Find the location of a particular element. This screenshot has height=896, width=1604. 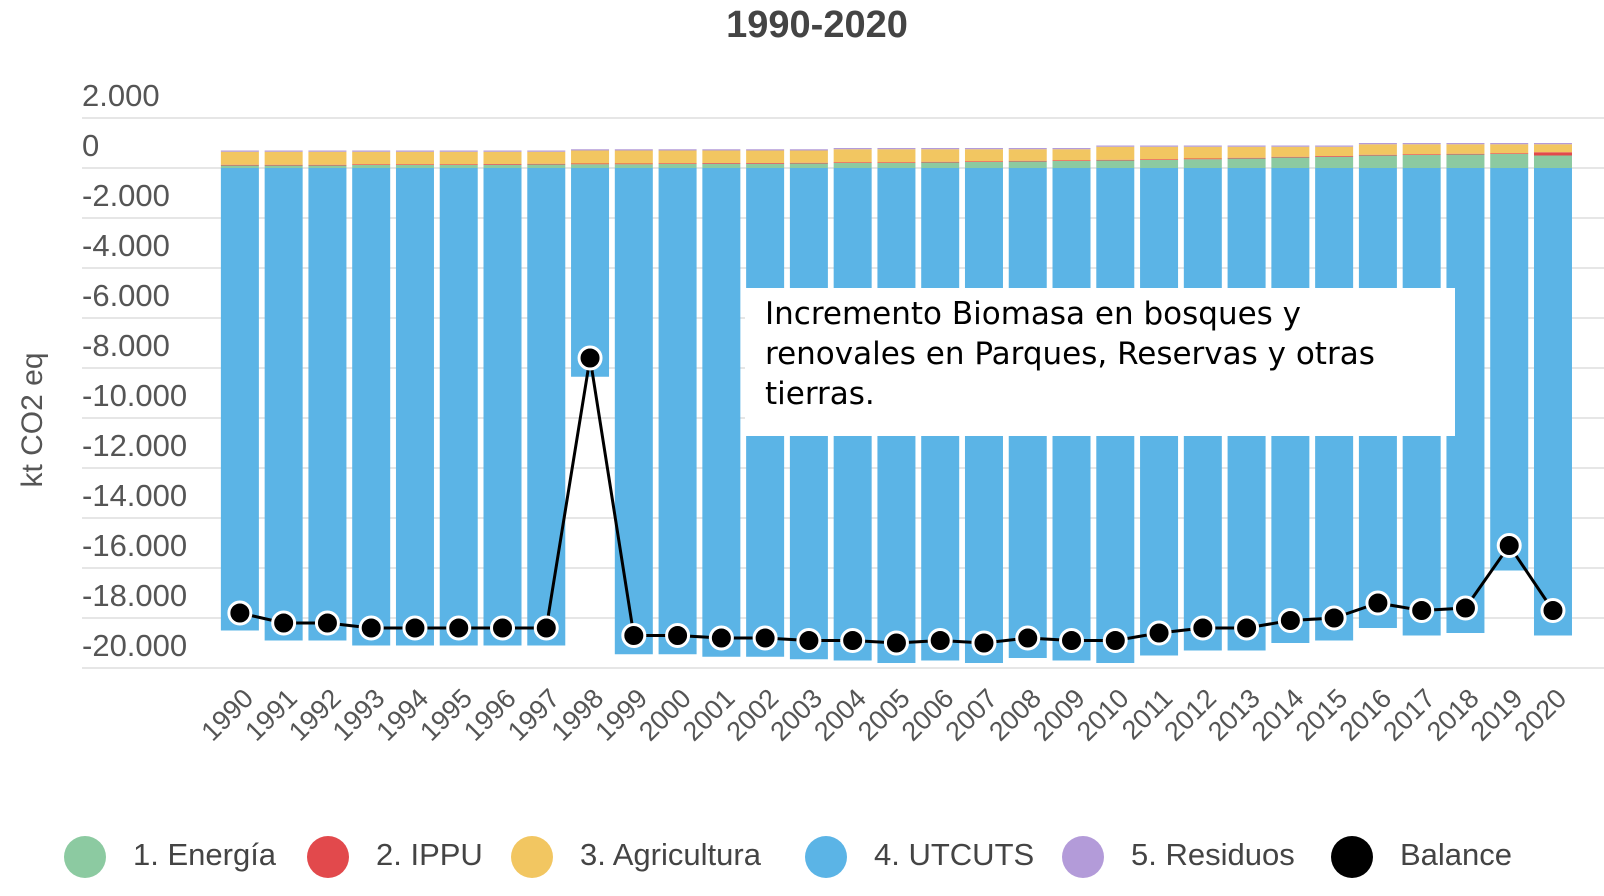

y-tick-label: -2.000 is located at coordinates (126, 195).